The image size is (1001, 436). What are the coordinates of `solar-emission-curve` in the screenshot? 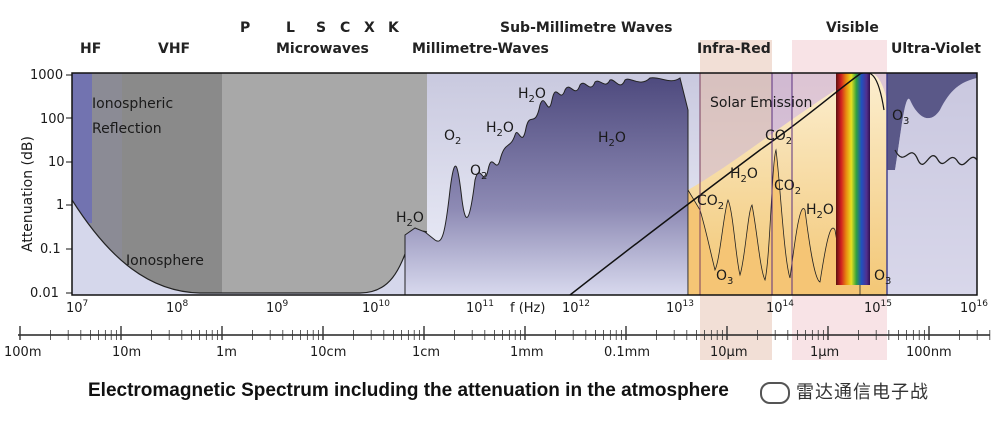 It's located at (715, 184).